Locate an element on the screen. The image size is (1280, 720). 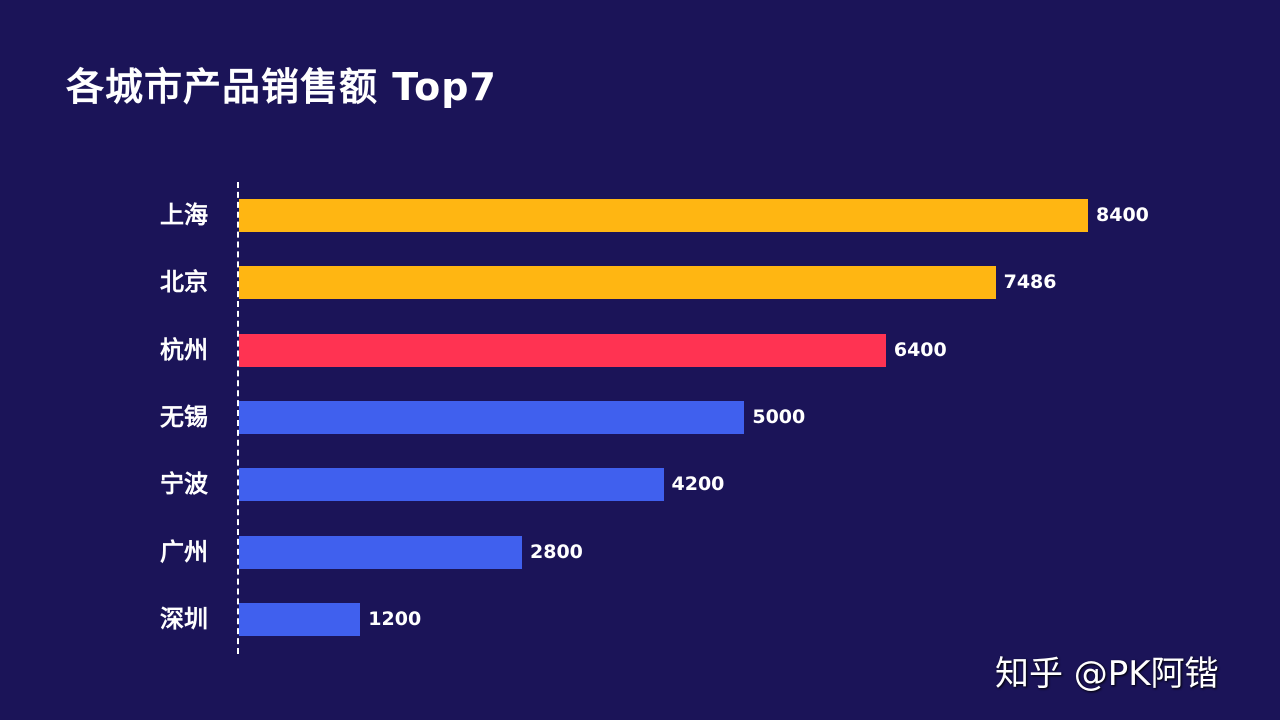
category-label: 宁波 is located at coordinates (184, 484).